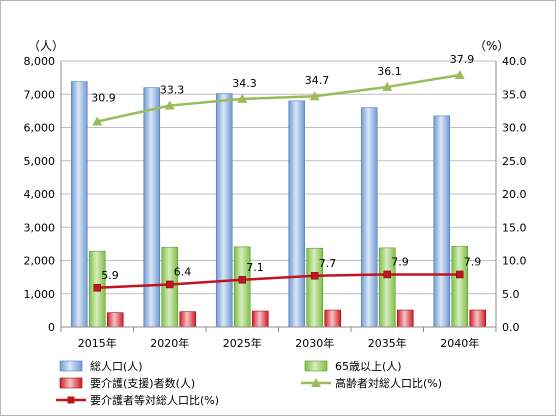 The height and width of the screenshot is (416, 556). Describe the element at coordinates (511, 327) in the screenshot. I see `right-axis-tick-label: 0.0` at that location.